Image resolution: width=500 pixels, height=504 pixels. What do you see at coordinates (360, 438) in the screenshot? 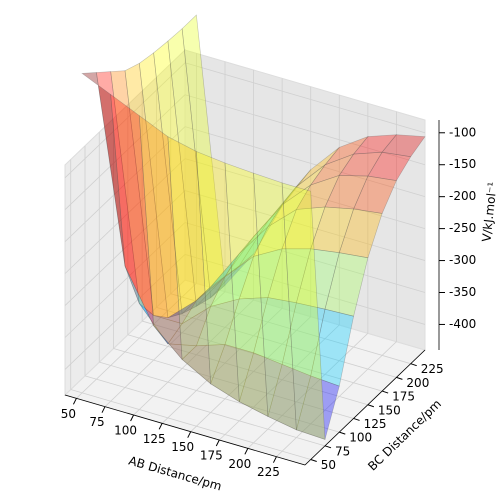
I see `y-tick-label: 100` at bounding box center [360, 438].